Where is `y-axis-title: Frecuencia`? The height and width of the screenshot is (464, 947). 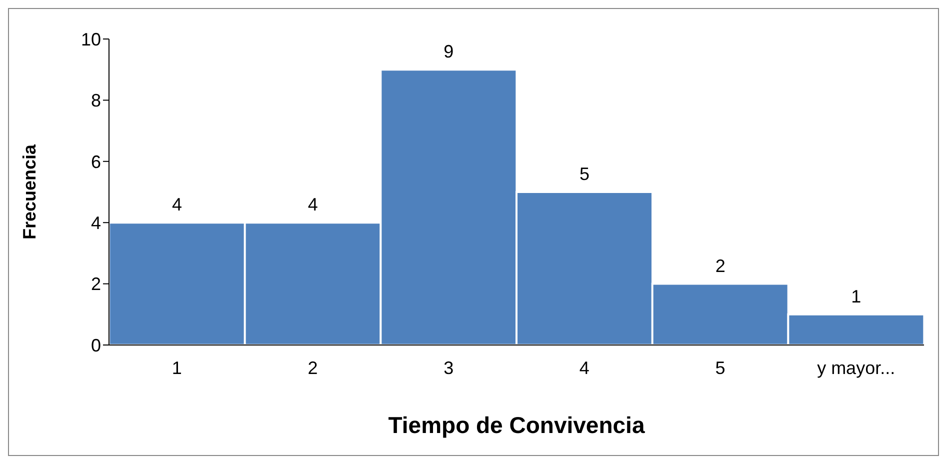 y-axis-title: Frecuencia is located at coordinates (29, 191).